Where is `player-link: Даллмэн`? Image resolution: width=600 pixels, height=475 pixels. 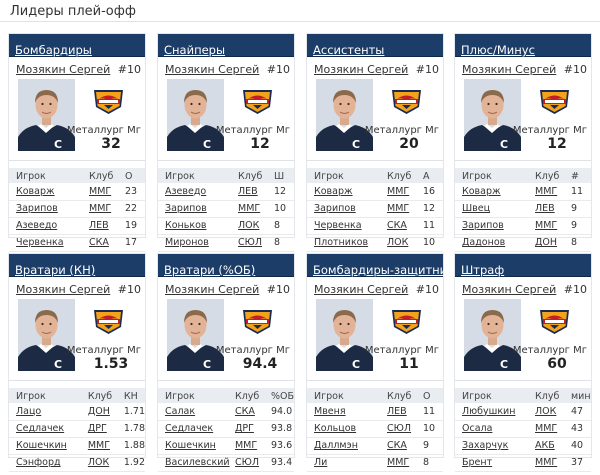 player-link: Даллмэн is located at coordinates (336, 445).